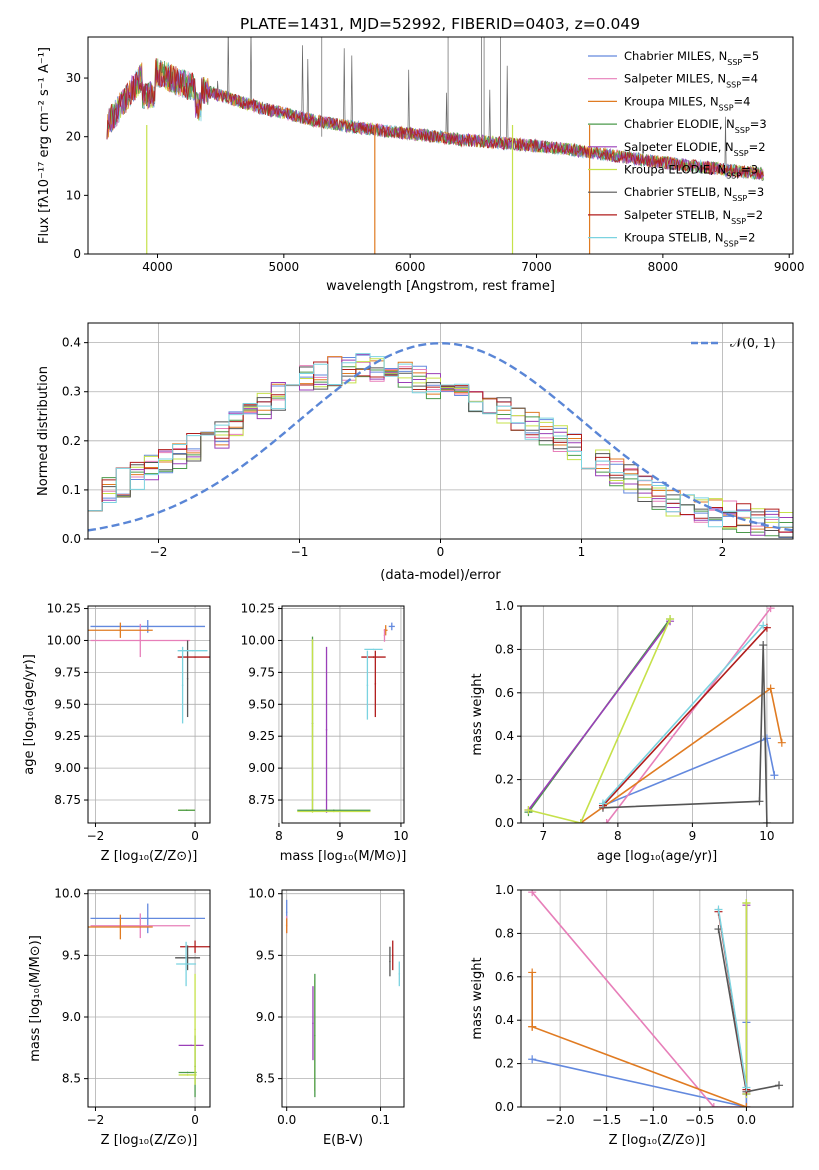  I want to click on x-tick-label: 7, so click(544, 836).